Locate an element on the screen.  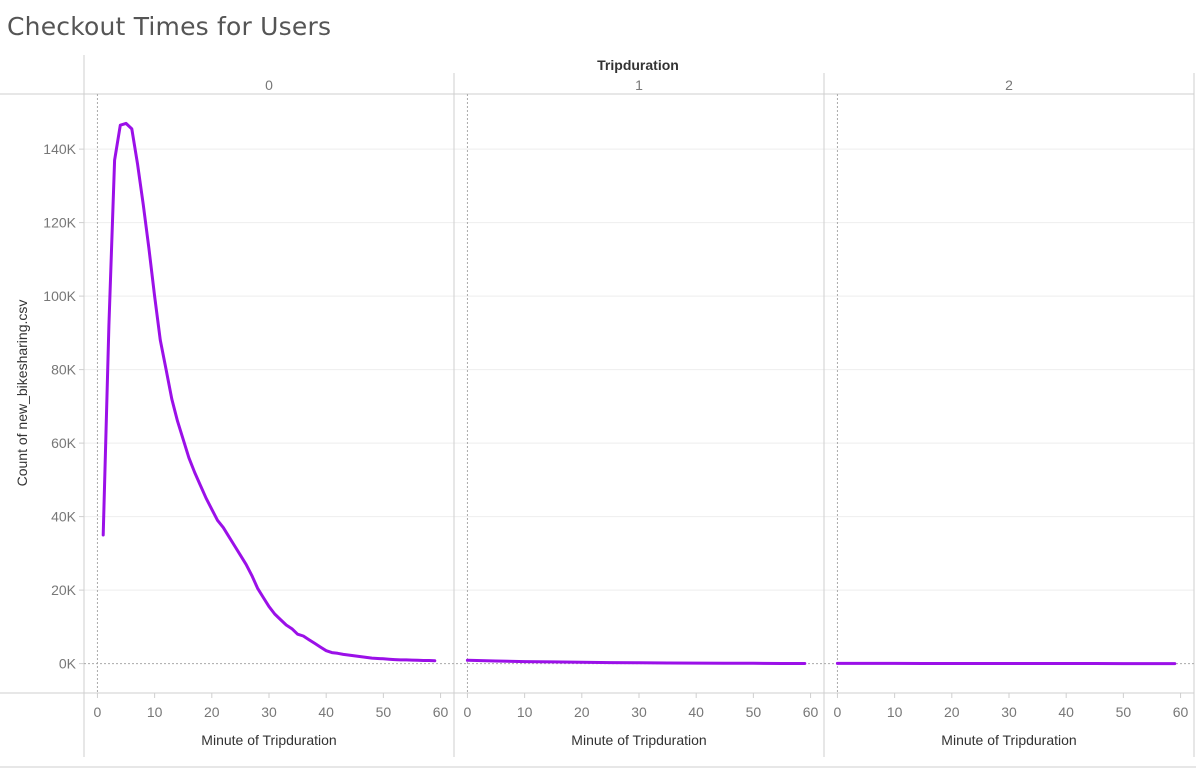
series-line is located at coordinates (636, 661).